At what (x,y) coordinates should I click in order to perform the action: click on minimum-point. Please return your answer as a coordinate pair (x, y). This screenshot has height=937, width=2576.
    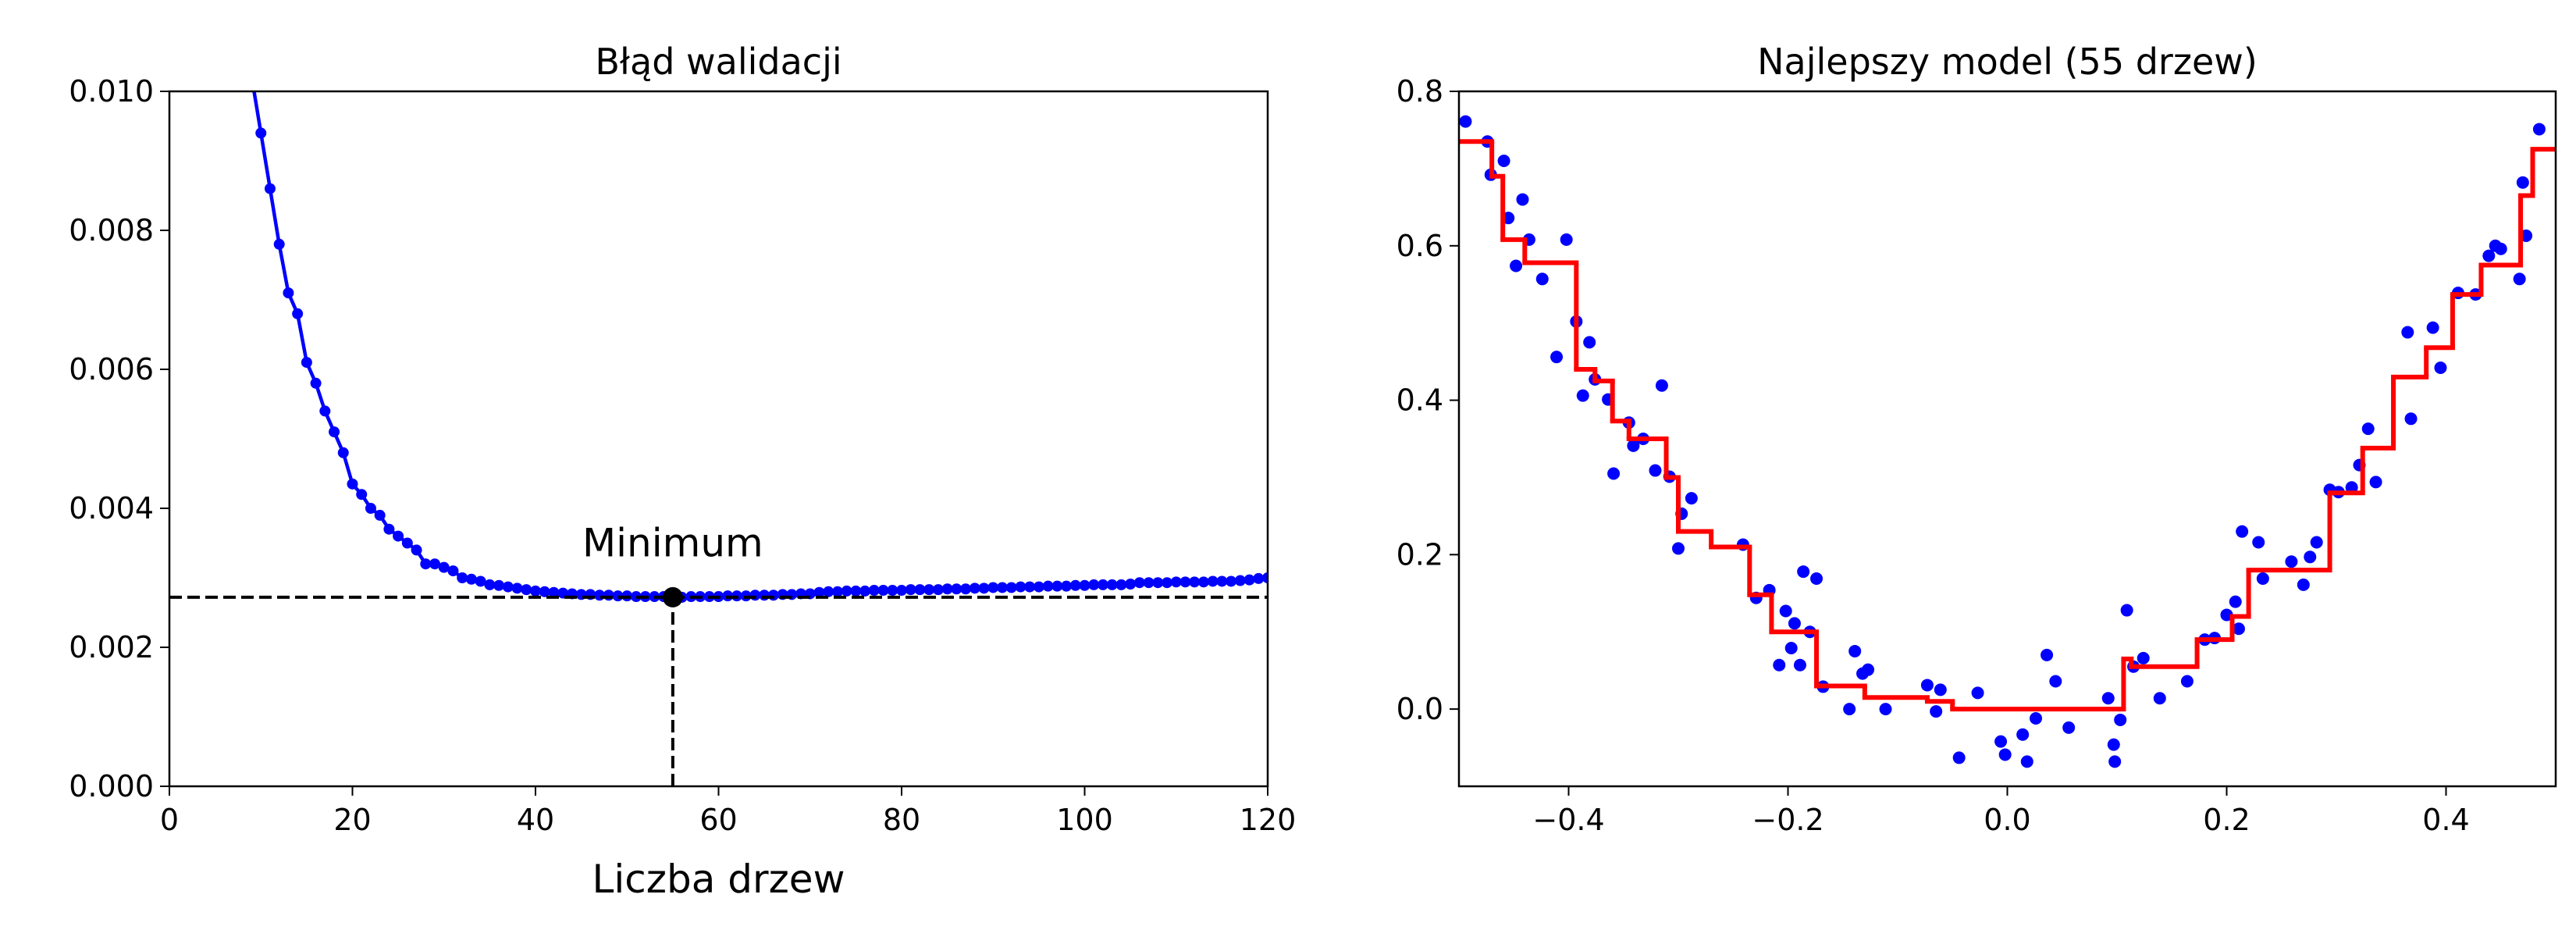
    Looking at the image, I should click on (672, 596).